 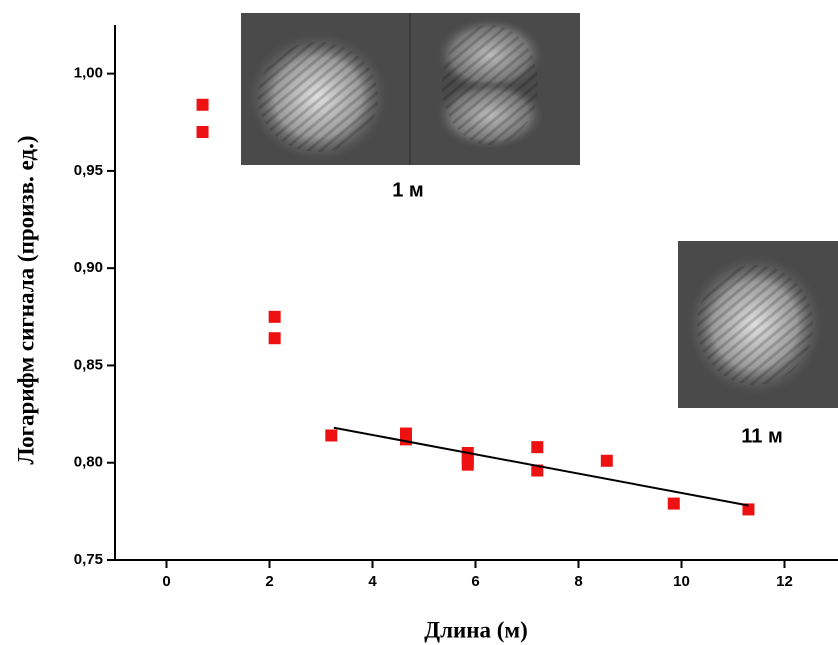 What do you see at coordinates (166, 581) in the screenshot?
I see `x-tick-label: 0` at bounding box center [166, 581].